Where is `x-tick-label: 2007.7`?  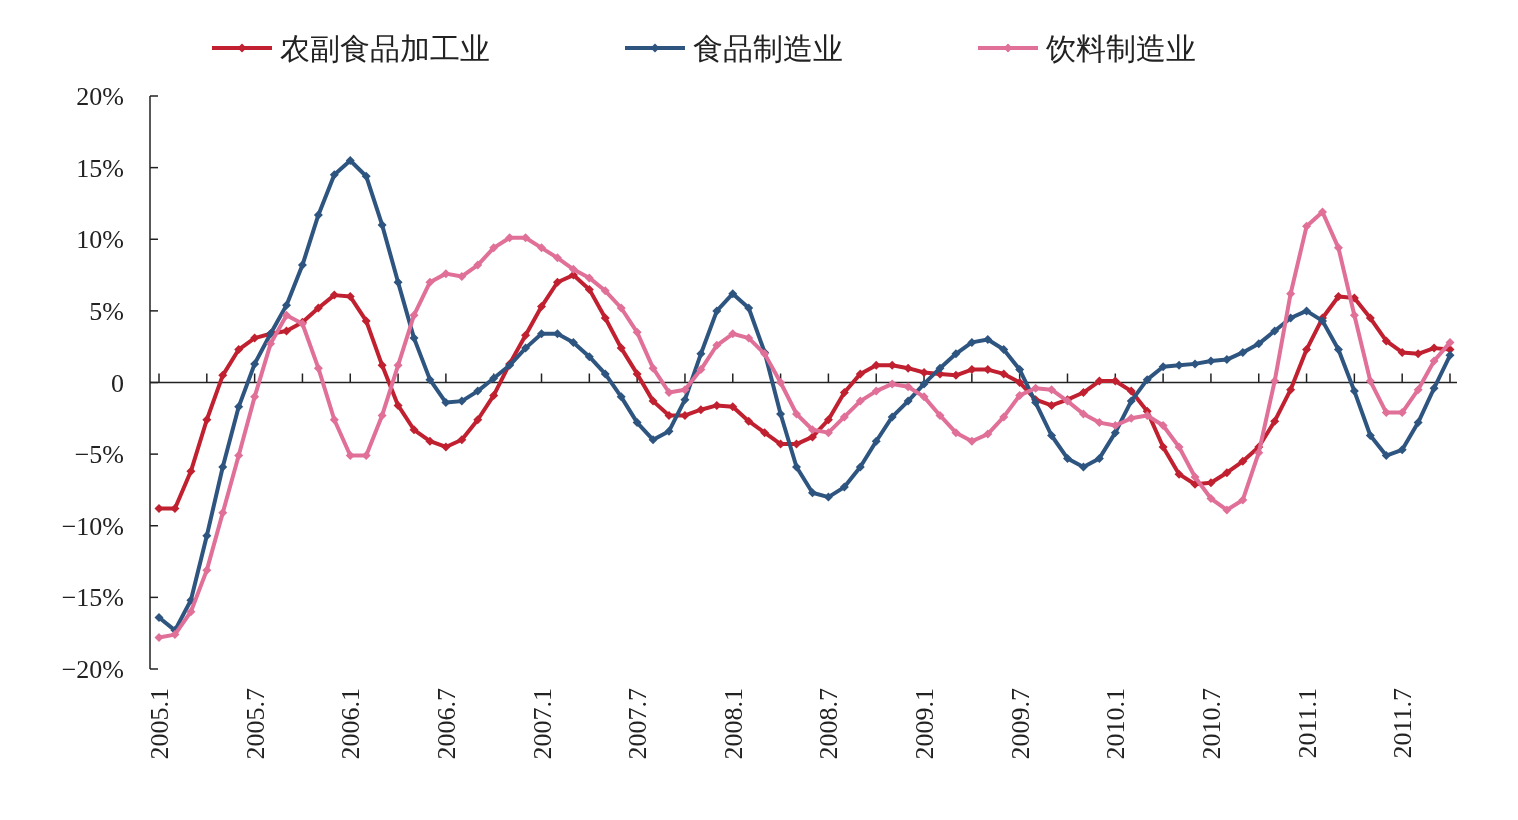 x-tick-label: 2007.7 is located at coordinates (638, 724).